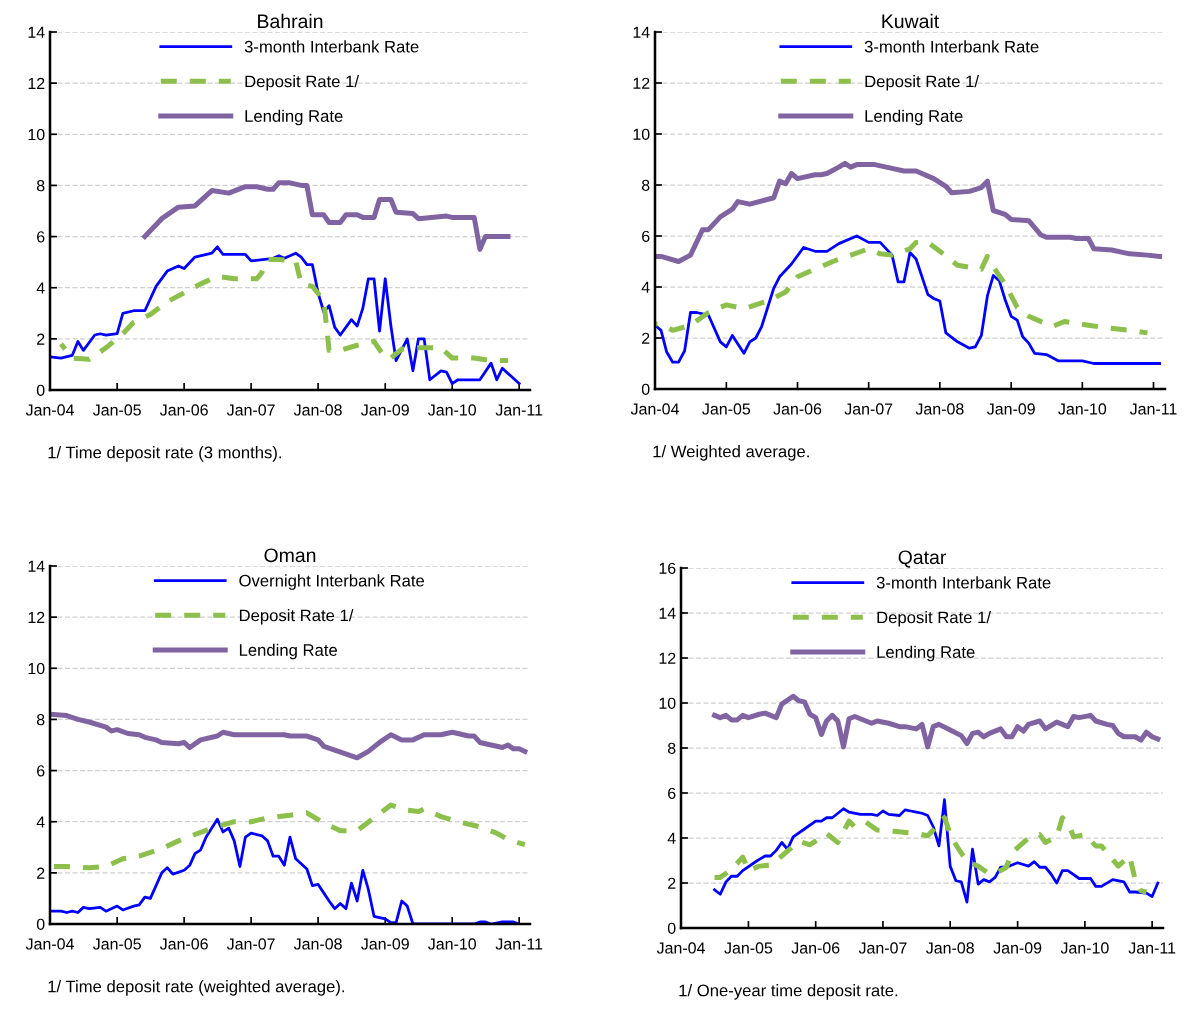  Describe the element at coordinates (164, 454) in the screenshot. I see `text: 1/ Time deposit rate (3 months).` at that location.